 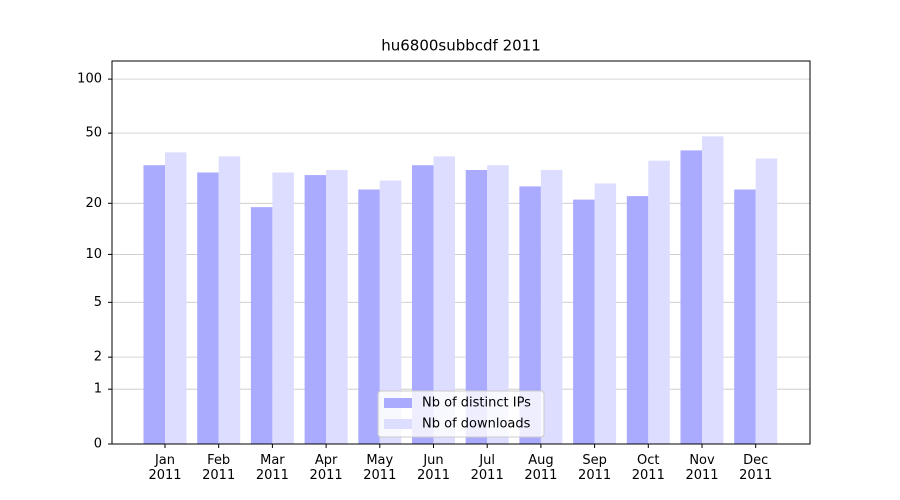 What do you see at coordinates (541, 468) in the screenshot?
I see `x-tick-label: Aug 2011` at bounding box center [541, 468].